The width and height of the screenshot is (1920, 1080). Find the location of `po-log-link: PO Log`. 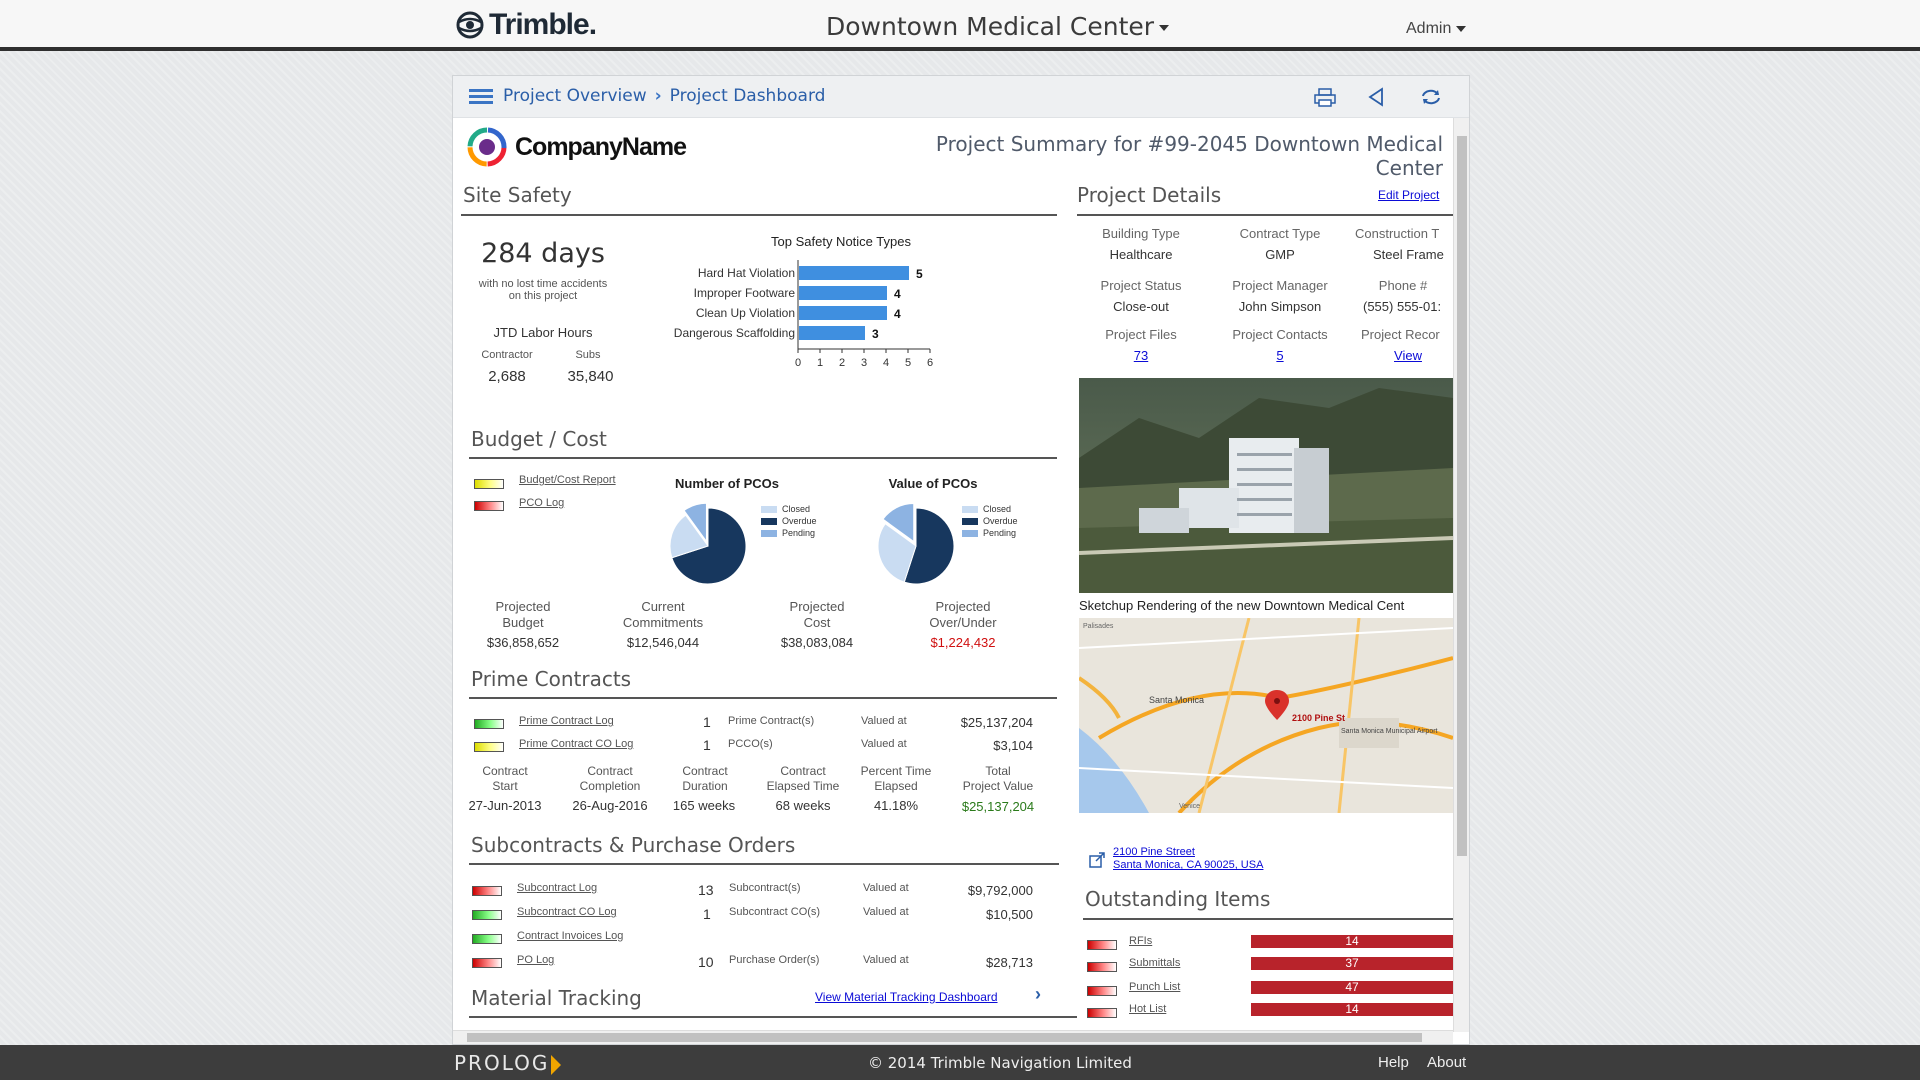

po-log-link: PO Log is located at coordinates (536, 960).